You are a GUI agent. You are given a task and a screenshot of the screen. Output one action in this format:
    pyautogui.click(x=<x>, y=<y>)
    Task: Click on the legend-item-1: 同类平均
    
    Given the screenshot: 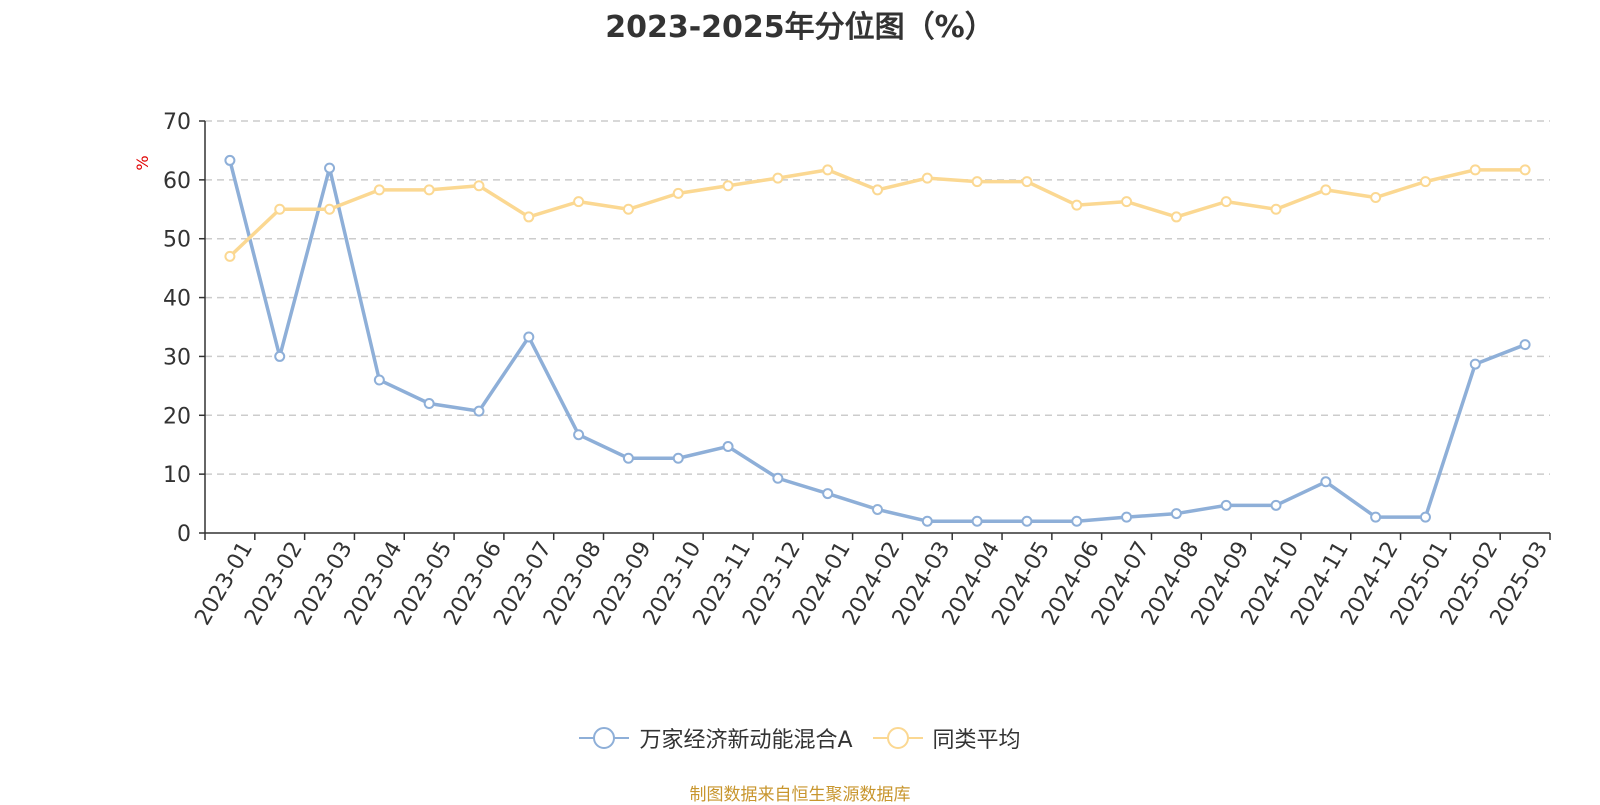 What is the action you would take?
    pyautogui.click(x=946, y=738)
    